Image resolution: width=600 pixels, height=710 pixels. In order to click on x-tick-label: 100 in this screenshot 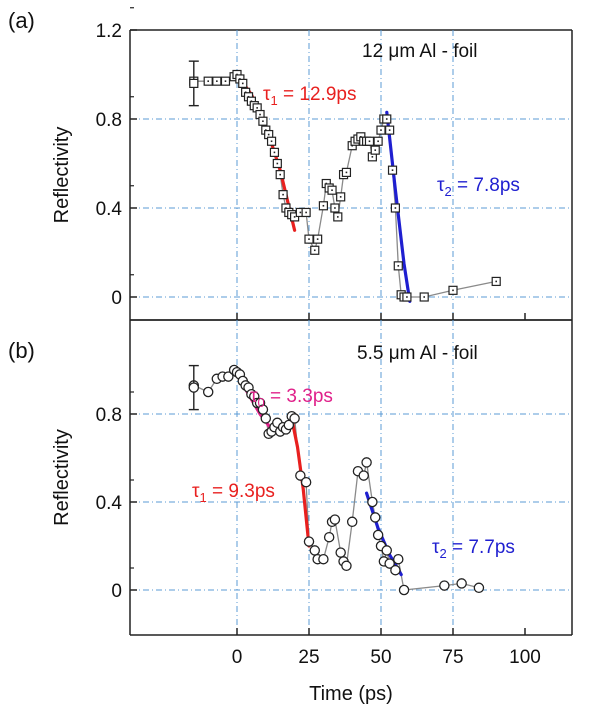, I will do `click(525, 657)`.